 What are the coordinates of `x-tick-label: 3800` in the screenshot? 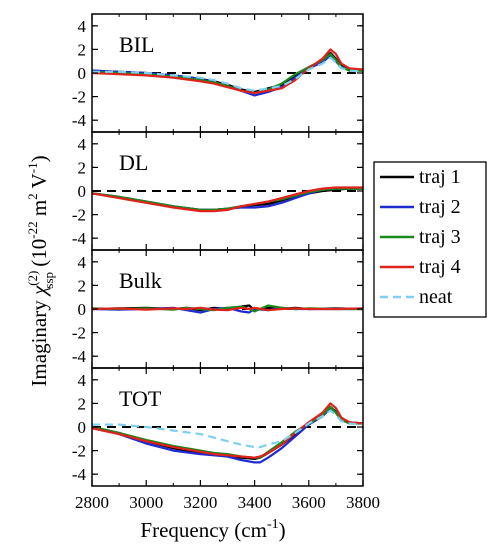 It's located at (363, 502).